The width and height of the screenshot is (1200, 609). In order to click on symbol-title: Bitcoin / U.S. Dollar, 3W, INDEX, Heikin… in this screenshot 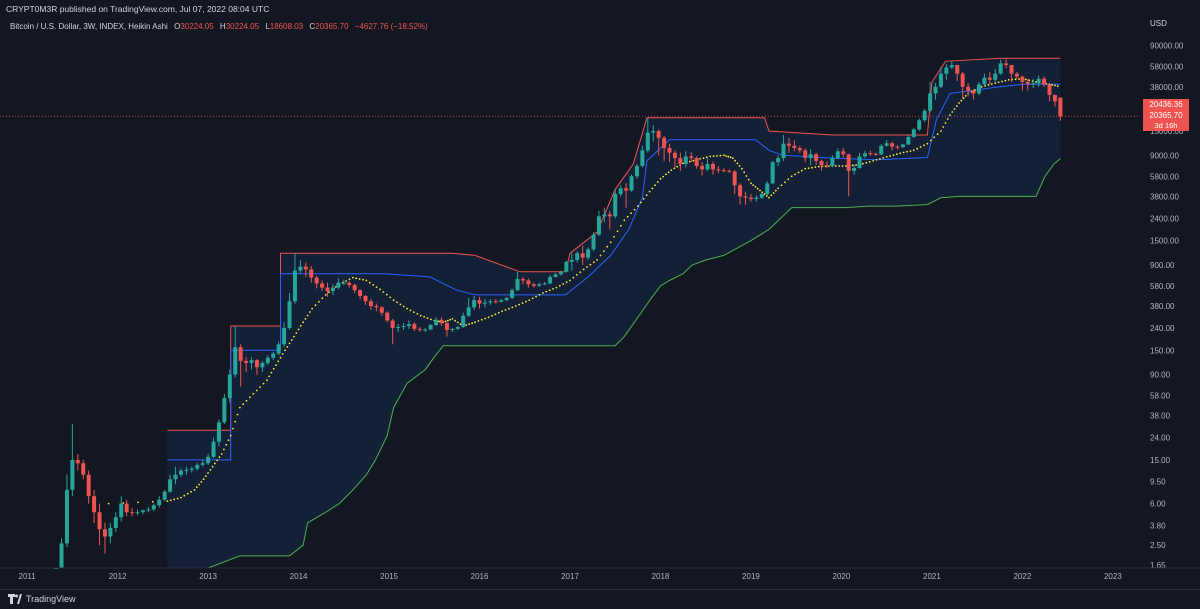, I will do `click(89, 26)`.